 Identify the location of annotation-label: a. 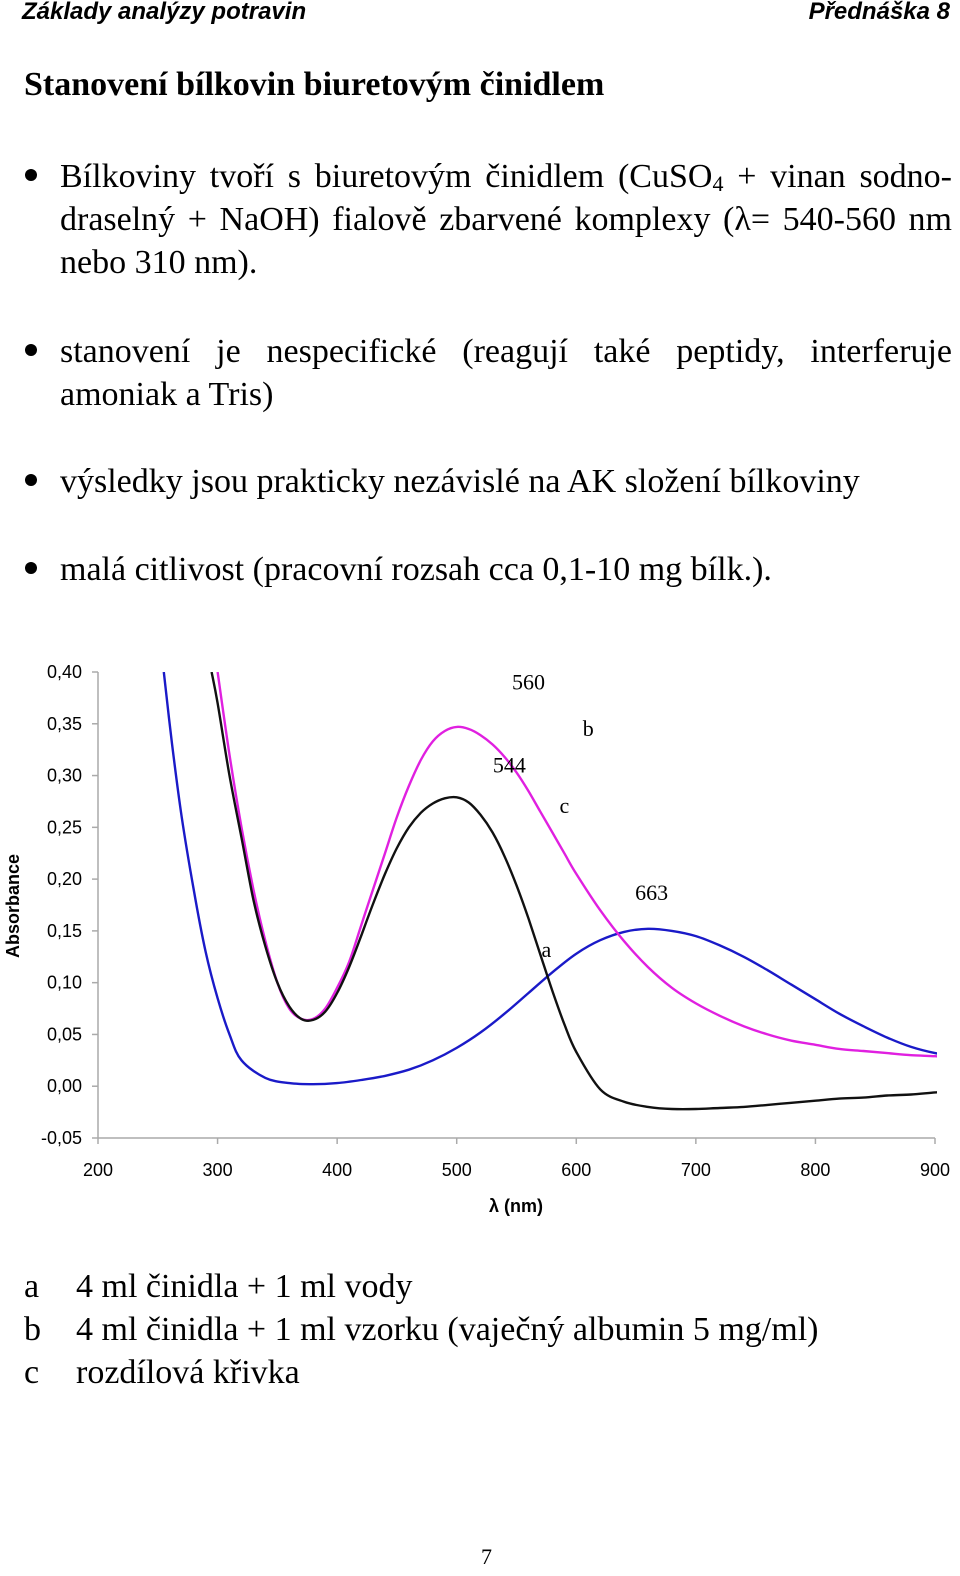
(547, 949).